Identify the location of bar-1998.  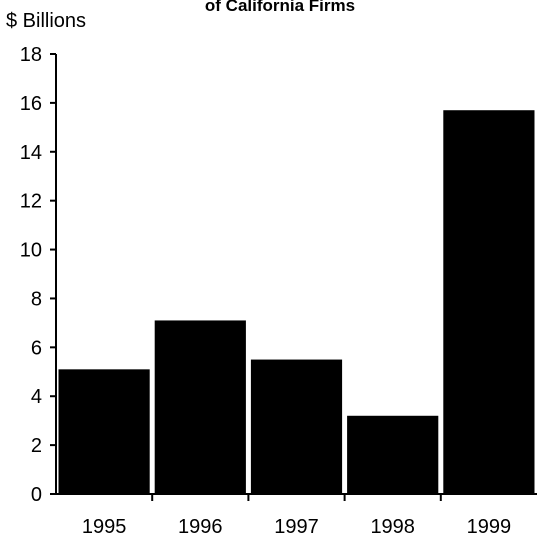
(393, 454).